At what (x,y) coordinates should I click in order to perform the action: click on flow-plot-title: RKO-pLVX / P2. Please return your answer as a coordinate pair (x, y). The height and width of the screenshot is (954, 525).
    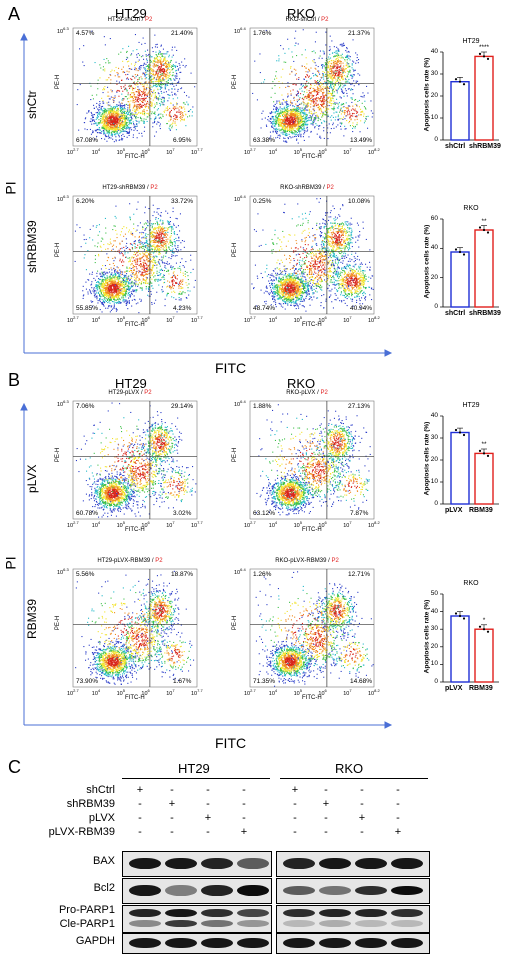
    Looking at the image, I should click on (307, 393).